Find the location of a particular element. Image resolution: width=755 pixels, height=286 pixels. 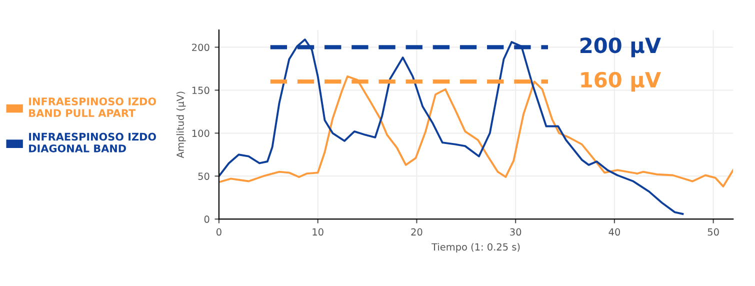

legend-label: INFRAESPINOSO IZDO DIAGONAL BAND is located at coordinates (92, 142).